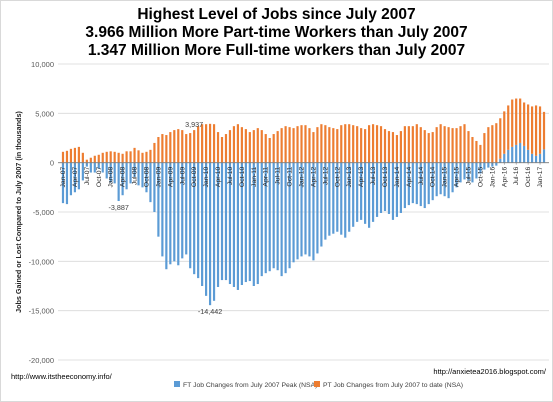  I want to click on x-tick-label: Jul-12, so click(325, 175).